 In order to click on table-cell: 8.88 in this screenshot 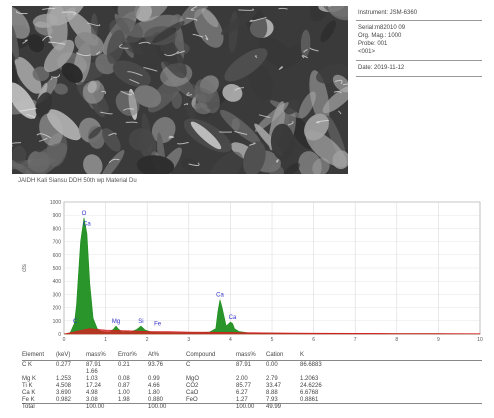, I will do `click(272, 393)`.